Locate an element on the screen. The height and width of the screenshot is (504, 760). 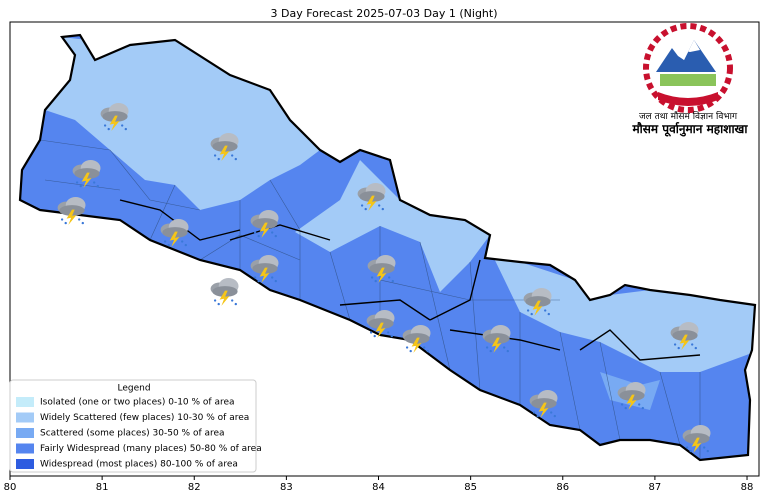
x-tick-label: 86 is located at coordinates (562, 487).